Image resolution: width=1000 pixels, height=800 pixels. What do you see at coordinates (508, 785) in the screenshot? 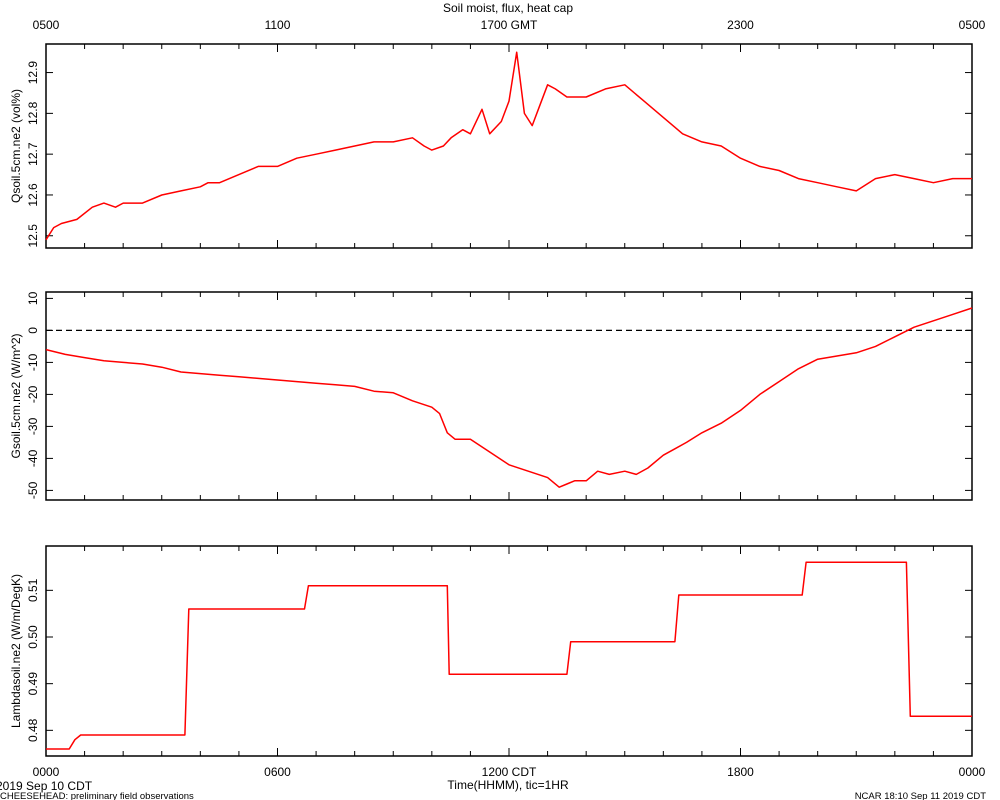
I see `x-axis-label: Time(HHMM), tic=1HR` at bounding box center [508, 785].